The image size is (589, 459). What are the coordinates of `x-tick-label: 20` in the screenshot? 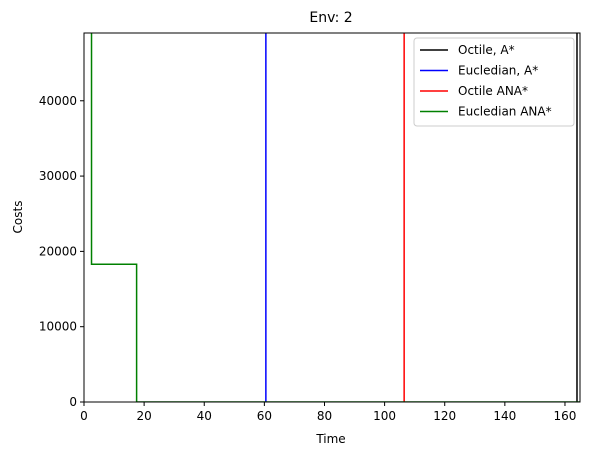 It's located at (143, 416).